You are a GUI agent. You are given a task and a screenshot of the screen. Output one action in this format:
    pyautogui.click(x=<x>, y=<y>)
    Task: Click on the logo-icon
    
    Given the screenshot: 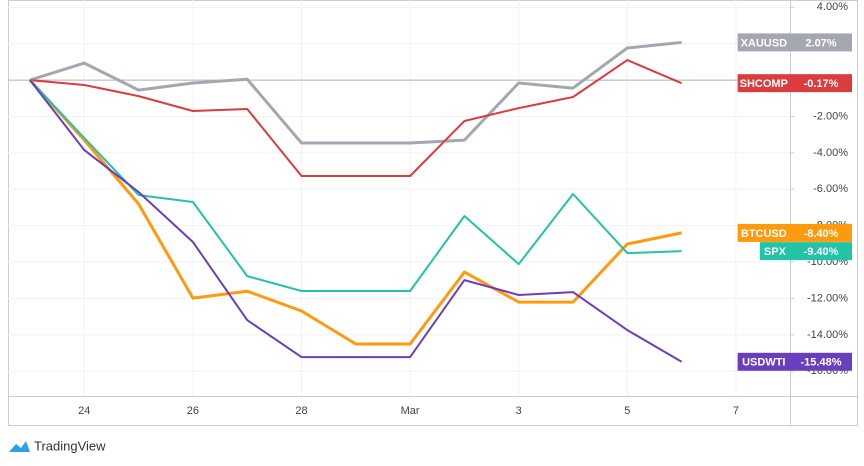 What is the action you would take?
    pyautogui.click(x=19, y=446)
    